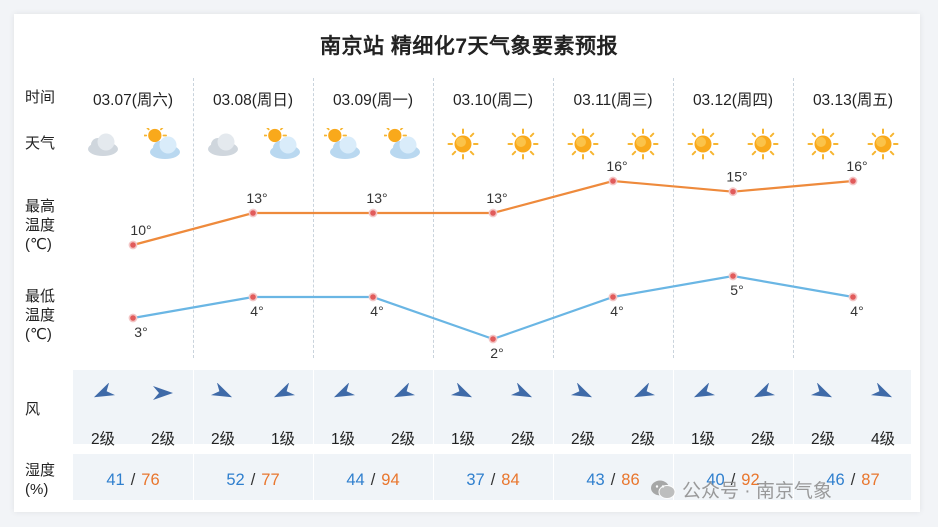  I want to click on humidity-value: 44 / 94, so click(373, 480).